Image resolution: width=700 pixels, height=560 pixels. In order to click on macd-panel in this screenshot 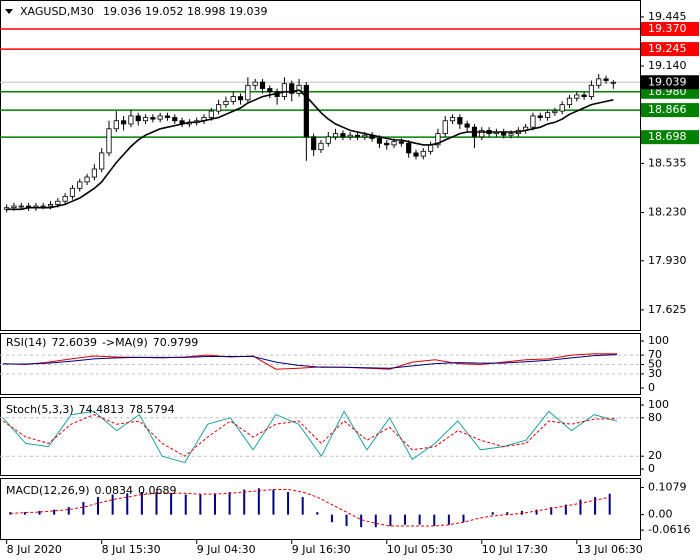, I will do `click(320, 509)`.